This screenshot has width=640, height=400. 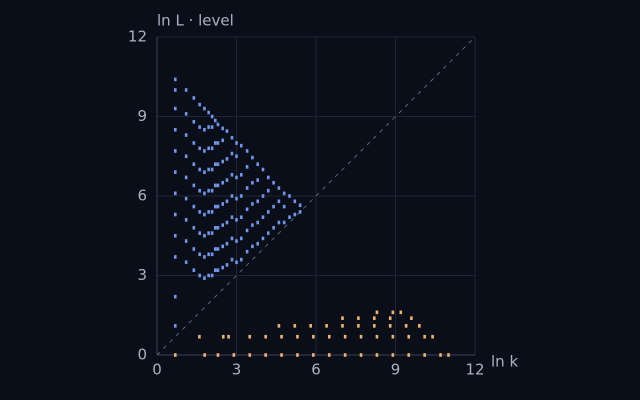 I want to click on y-tick-label: 3, so click(x=142, y=275).